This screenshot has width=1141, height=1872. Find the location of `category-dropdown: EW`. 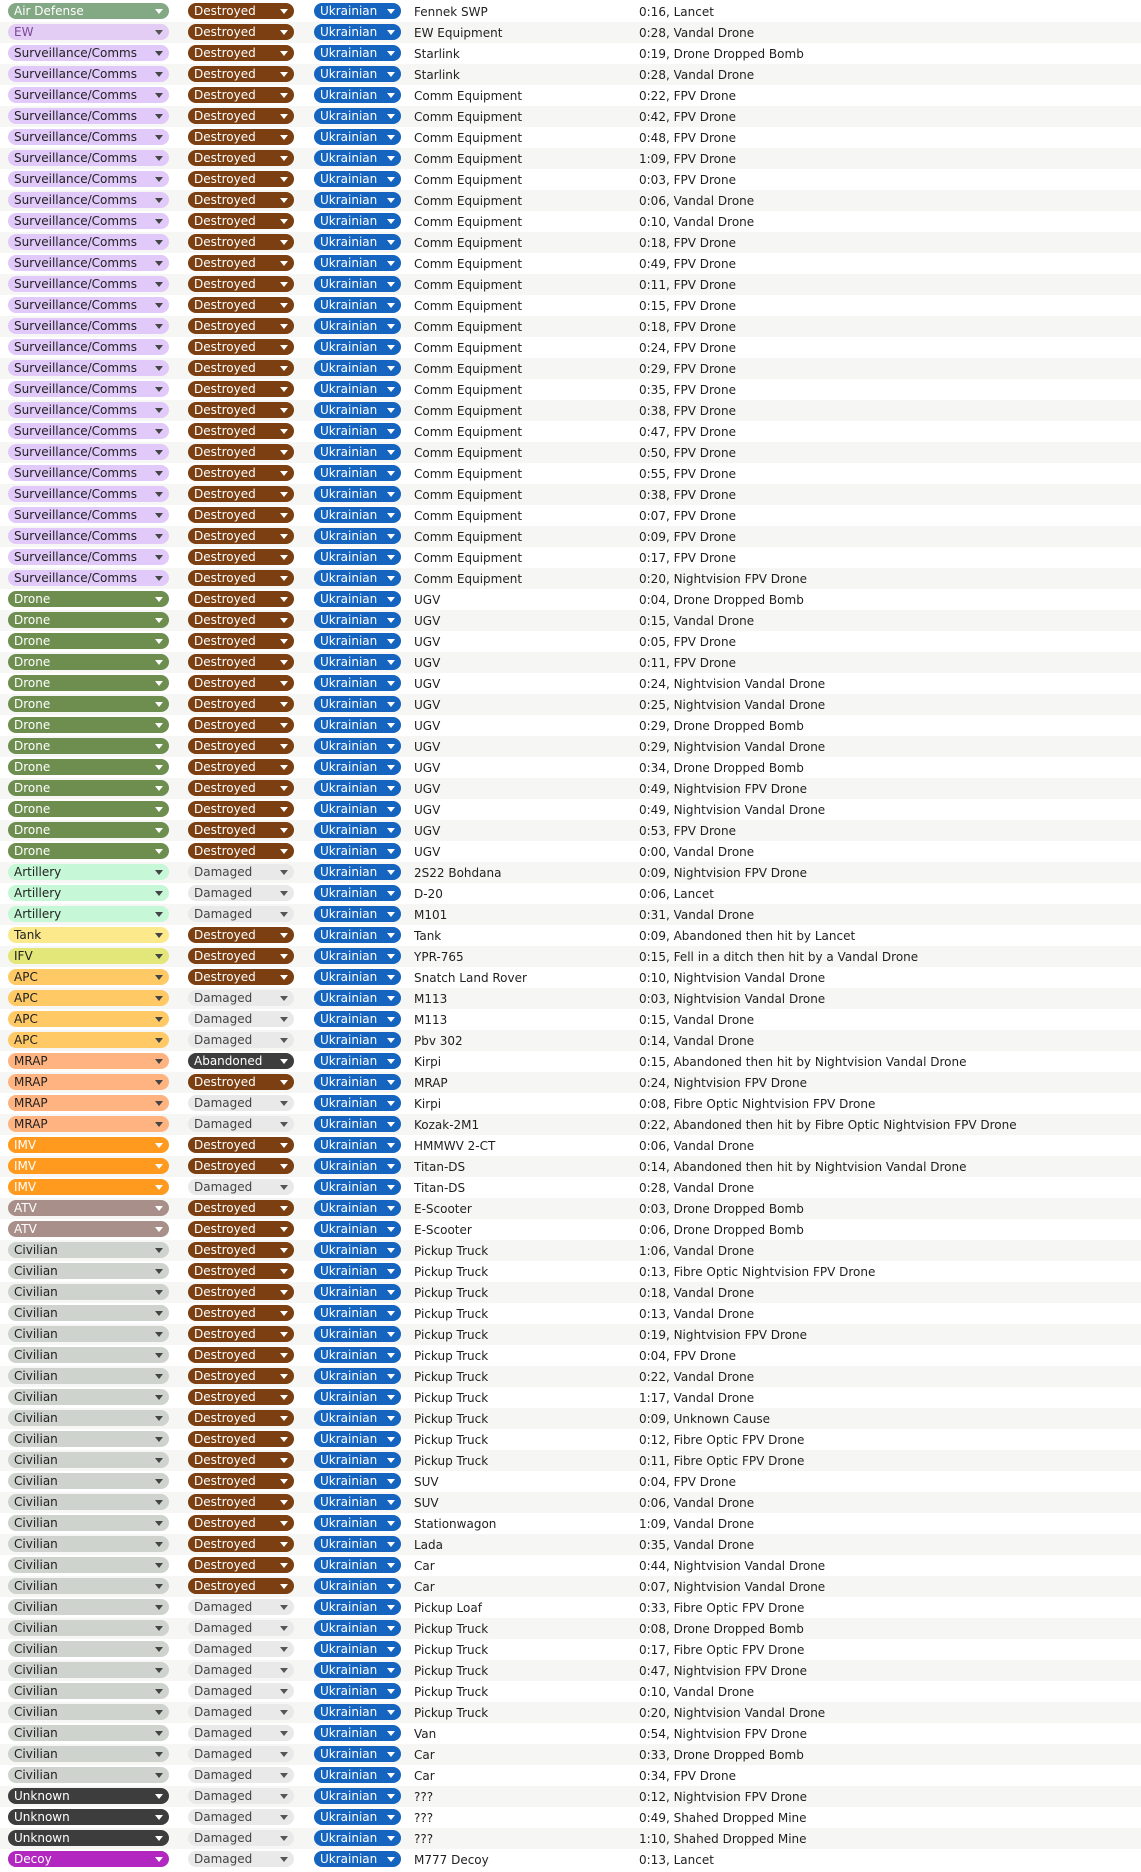

category-dropdown: EW is located at coordinates (88, 32).